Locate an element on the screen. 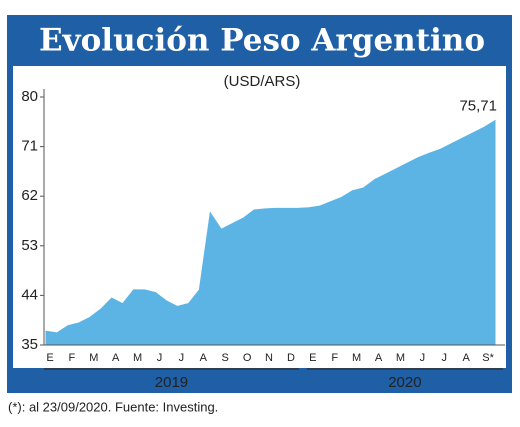  footnote: (*): al 23/09/2020. Fuente: Investing. is located at coordinates (113, 406).